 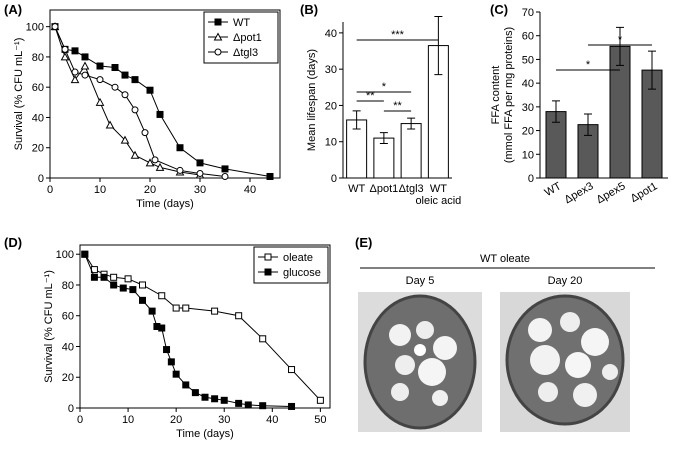 I want to click on x-tick-label: 30, so click(x=200, y=190).